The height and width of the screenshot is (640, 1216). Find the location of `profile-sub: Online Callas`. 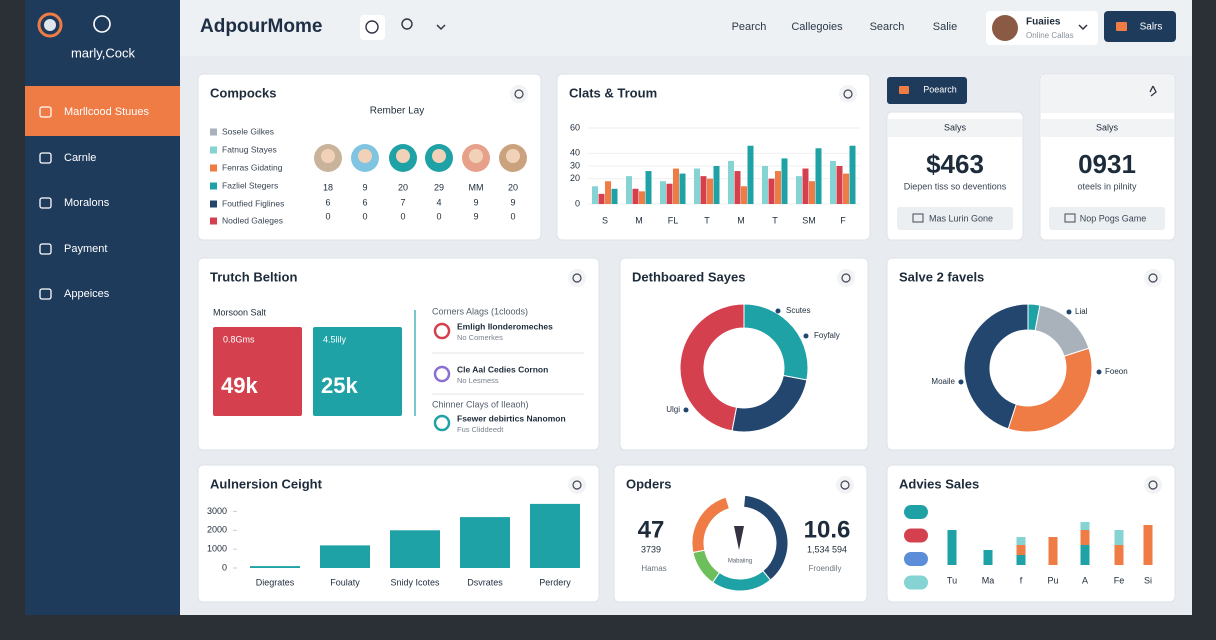

profile-sub: Online Callas is located at coordinates (1050, 35).